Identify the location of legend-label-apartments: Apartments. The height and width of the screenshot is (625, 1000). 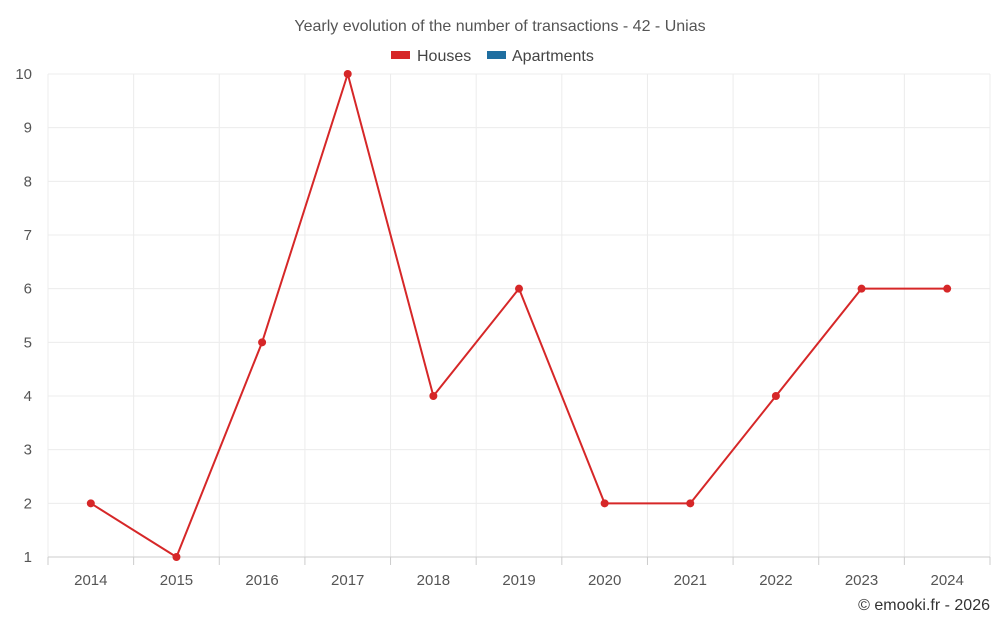
(553, 56).